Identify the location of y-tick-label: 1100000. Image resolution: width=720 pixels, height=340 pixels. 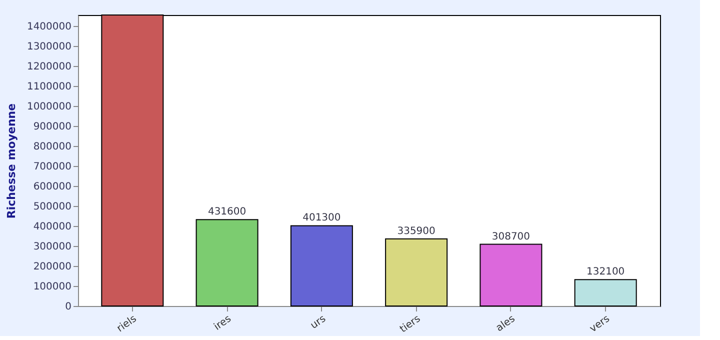
(49, 87).